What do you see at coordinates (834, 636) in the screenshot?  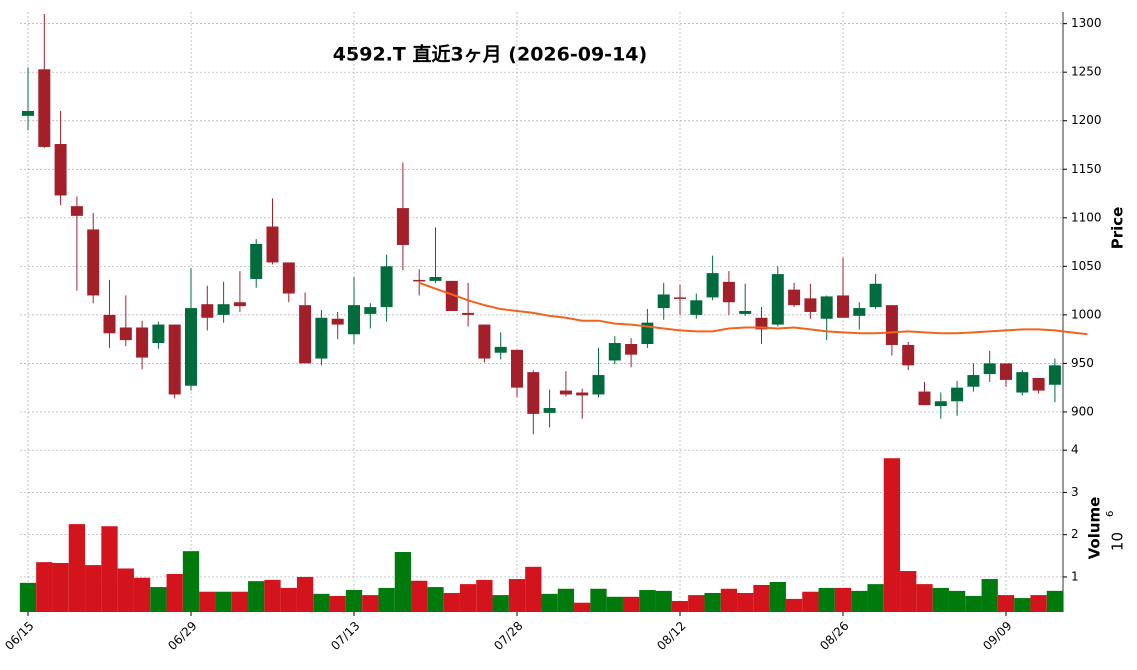 I see `x-tick-label: 08/26` at bounding box center [834, 636].